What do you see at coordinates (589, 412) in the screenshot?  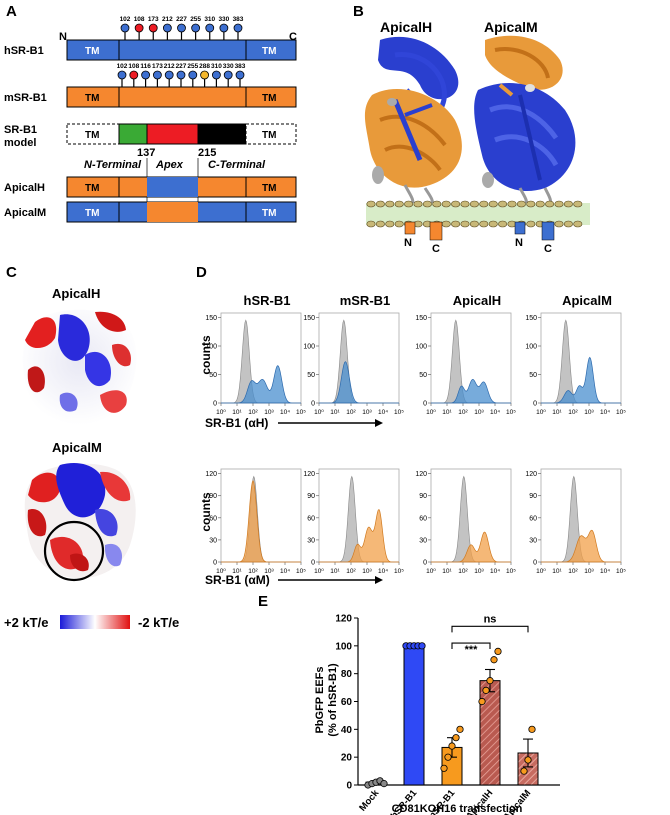 I see `histogram-x-tick: 10³` at bounding box center [589, 412].